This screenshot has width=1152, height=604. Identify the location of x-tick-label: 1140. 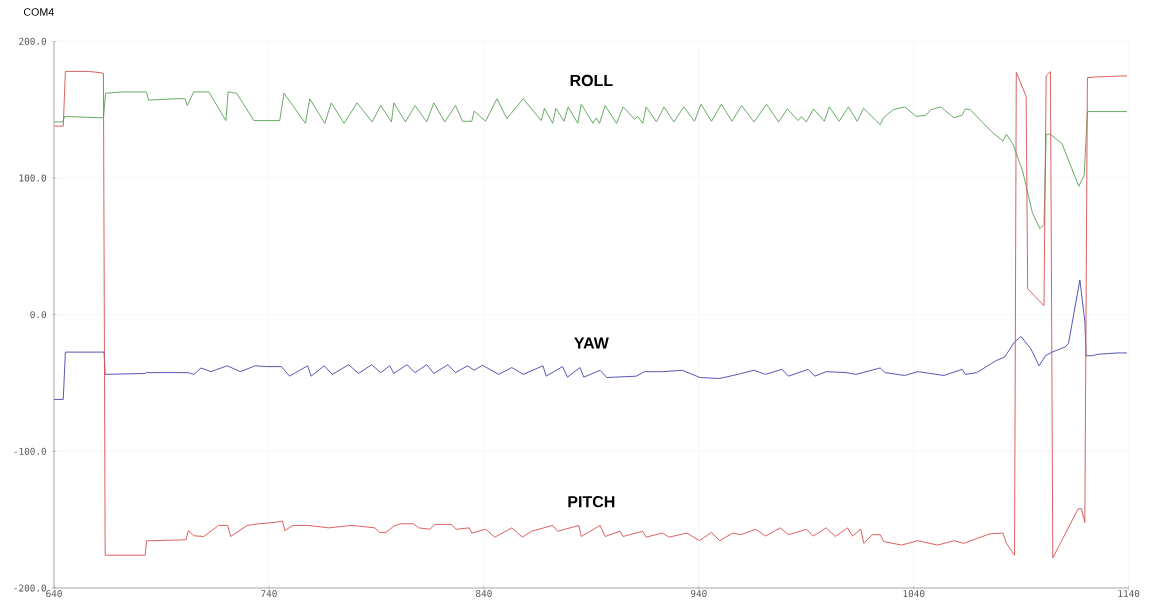
(1129, 594).